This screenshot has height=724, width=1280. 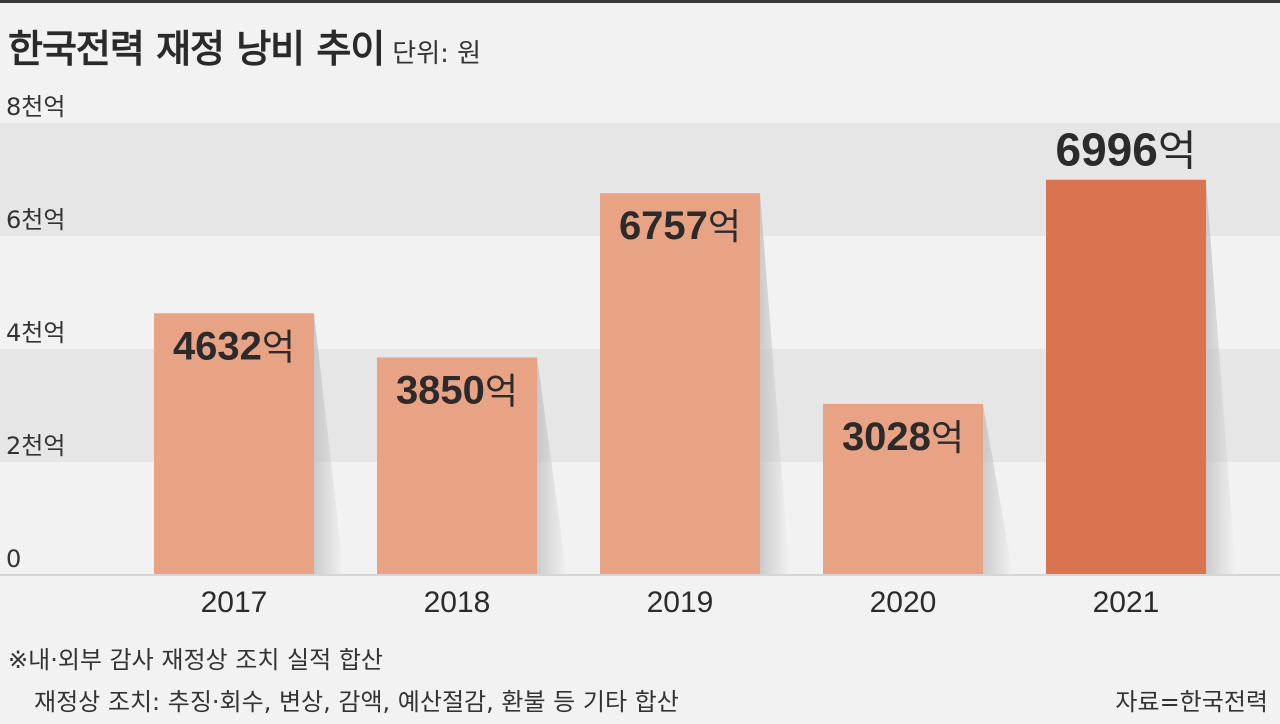 What do you see at coordinates (234, 444) in the screenshot?
I see `bar-2017` at bounding box center [234, 444].